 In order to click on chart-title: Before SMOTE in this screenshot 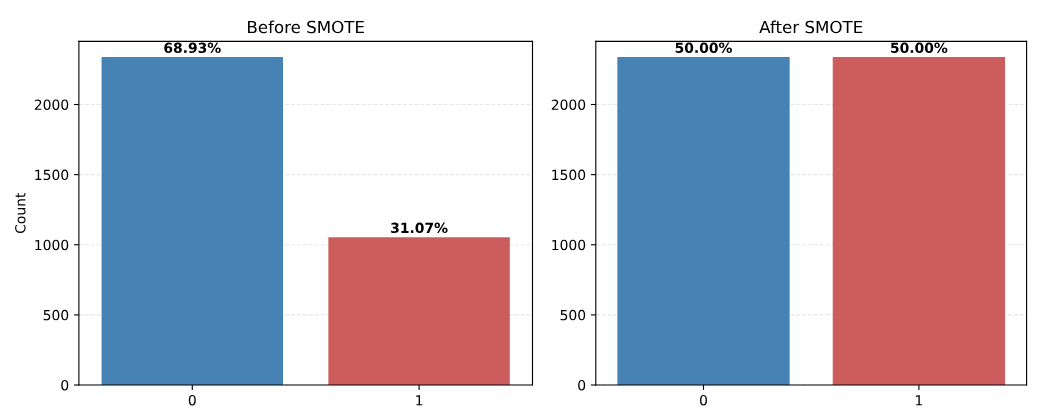, I will do `click(306, 27)`.